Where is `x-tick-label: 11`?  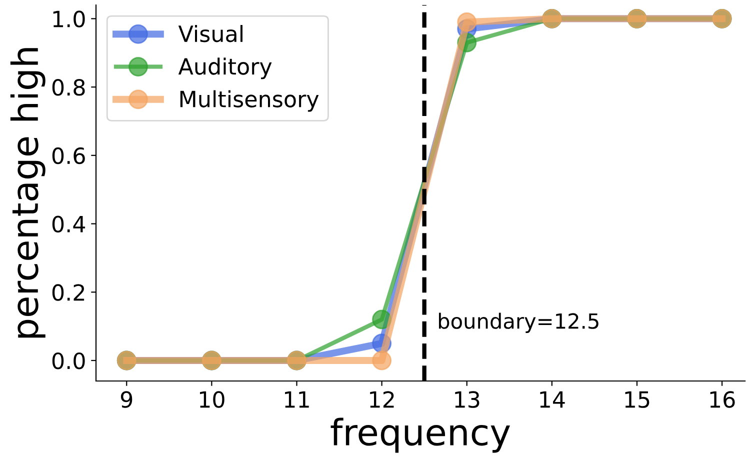 x-tick-label: 11 is located at coordinates (297, 399).